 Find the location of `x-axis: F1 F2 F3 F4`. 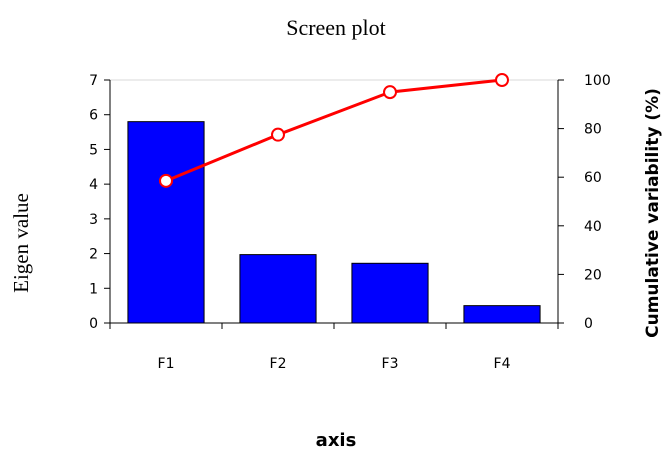

x-axis: F1 F2 F3 F4 is located at coordinates (334, 347).